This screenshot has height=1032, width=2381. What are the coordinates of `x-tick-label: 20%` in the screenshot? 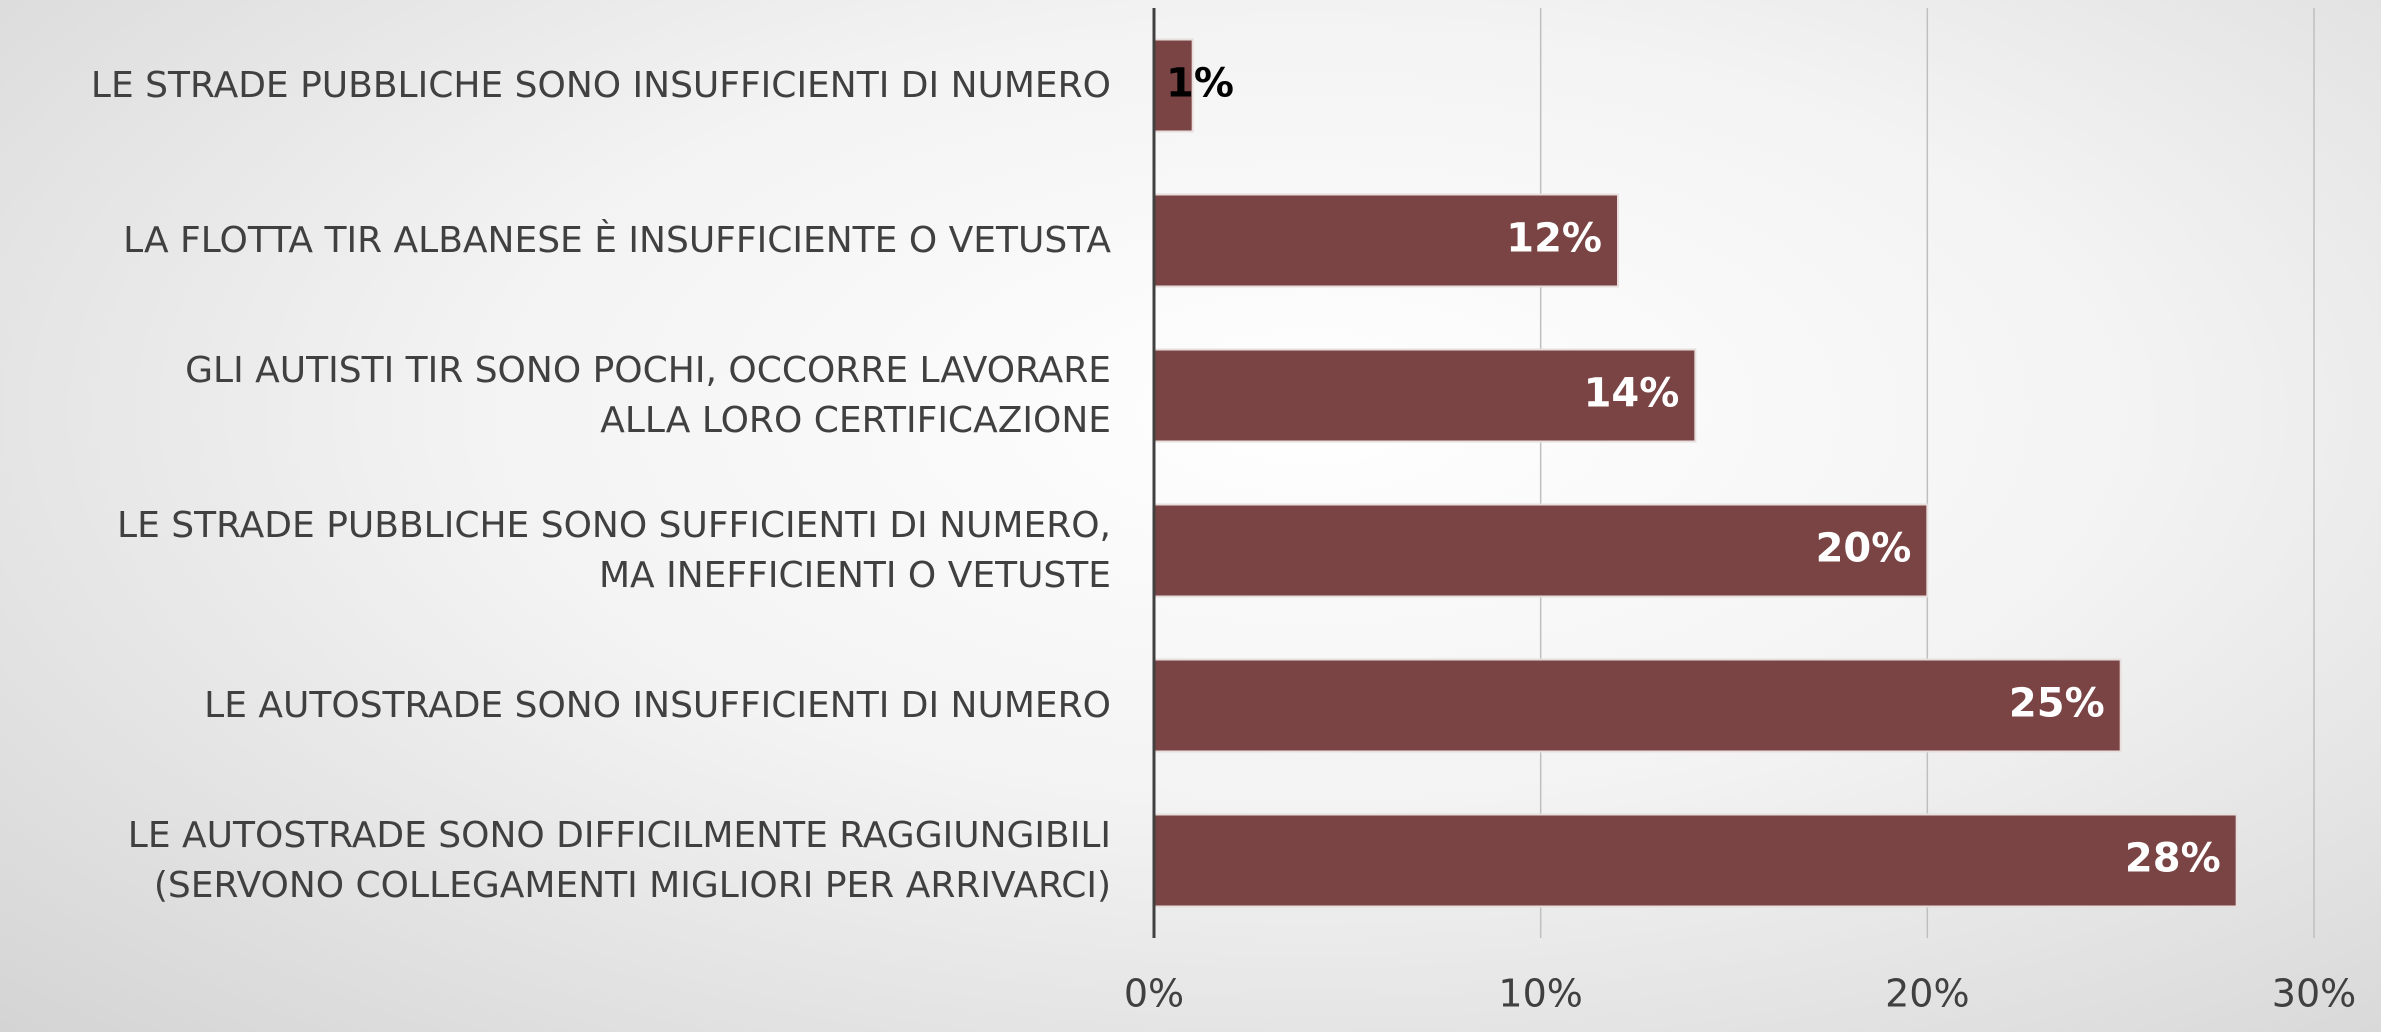 It's located at (1927, 994).